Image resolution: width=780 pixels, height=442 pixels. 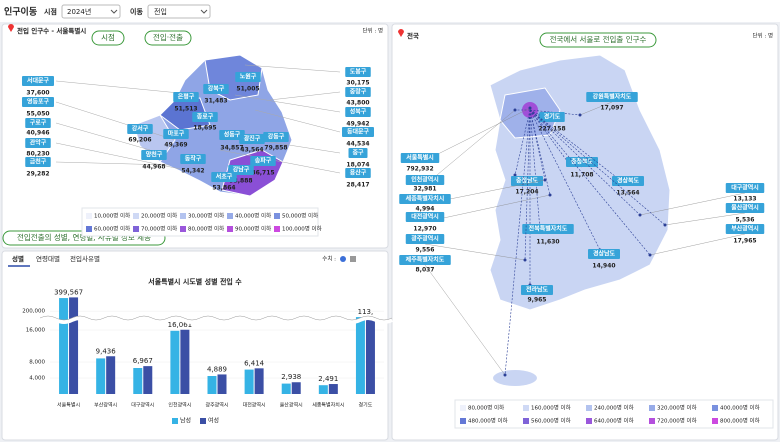 I want to click on dropdown-value: 전입, so click(x=160, y=11).